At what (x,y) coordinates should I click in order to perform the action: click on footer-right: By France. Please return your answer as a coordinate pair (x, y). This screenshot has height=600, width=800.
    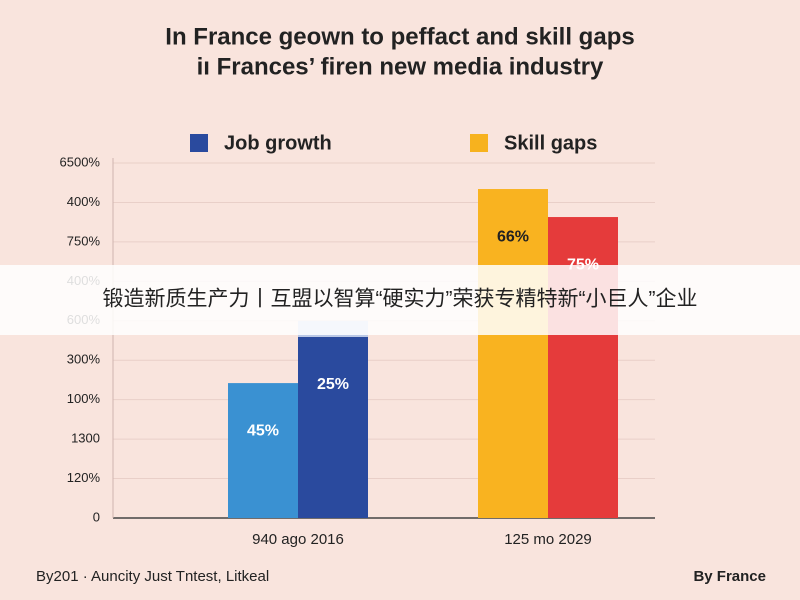
    Looking at the image, I should click on (729, 576).